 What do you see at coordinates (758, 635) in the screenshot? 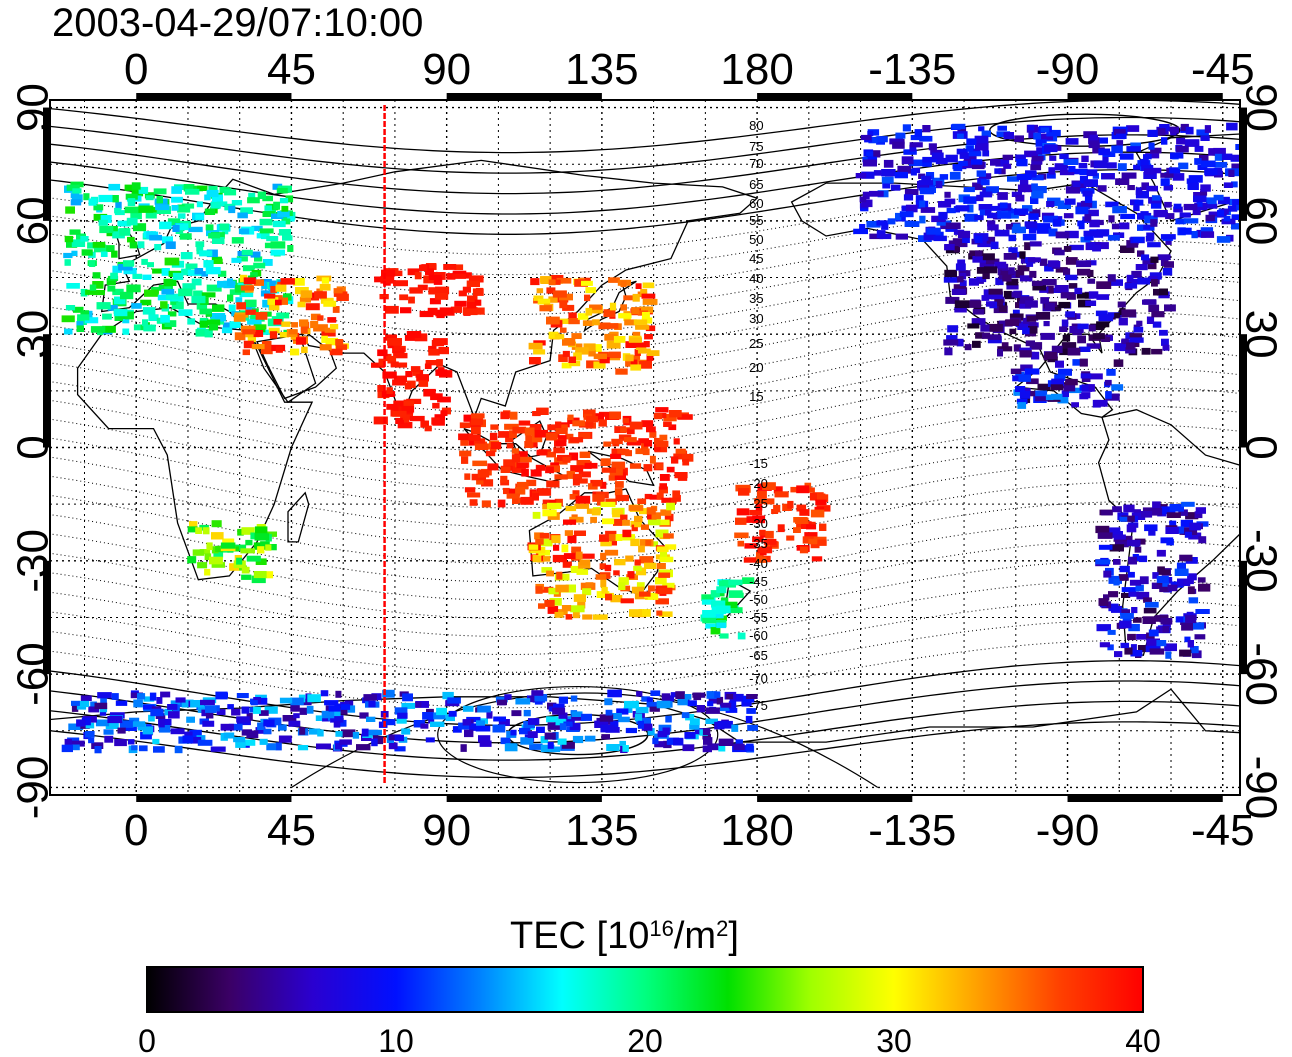
I see `contour-label: -60` at bounding box center [758, 635].